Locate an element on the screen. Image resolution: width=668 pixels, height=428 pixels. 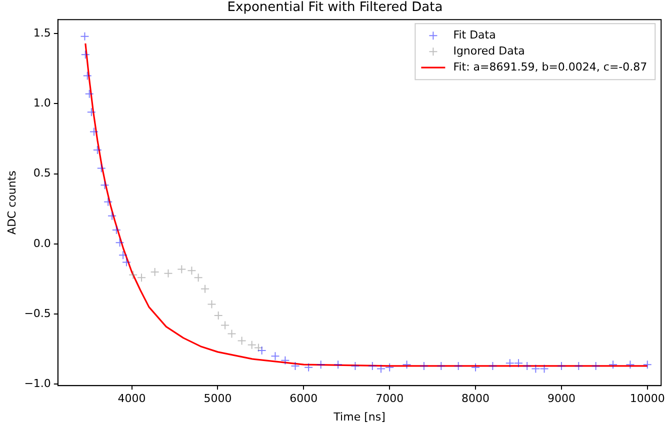
y-tick-label: 1.0 is located at coordinates (42, 103).